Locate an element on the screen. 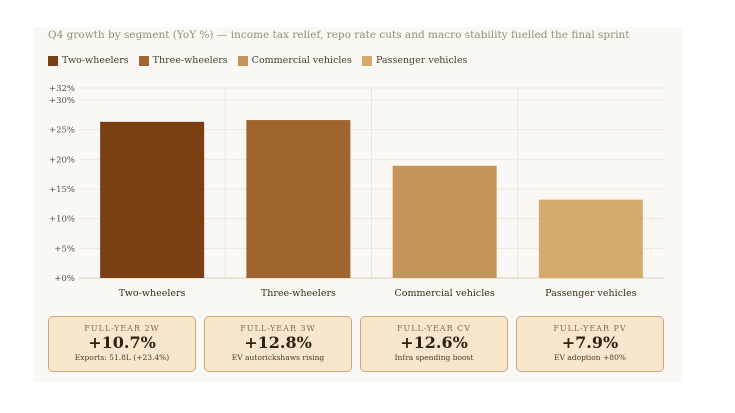  bar-two-wheelers is located at coordinates (152, 199).